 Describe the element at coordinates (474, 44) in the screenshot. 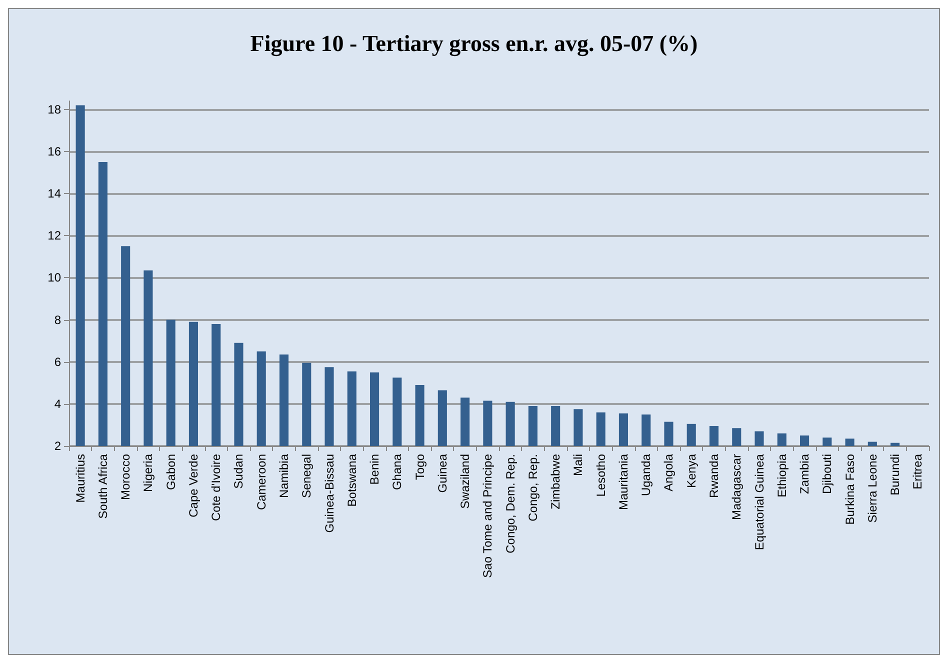

I see `chart-title: Figure 10 - Tertiary gross en.r. avg. 05-07 (%)` at that location.